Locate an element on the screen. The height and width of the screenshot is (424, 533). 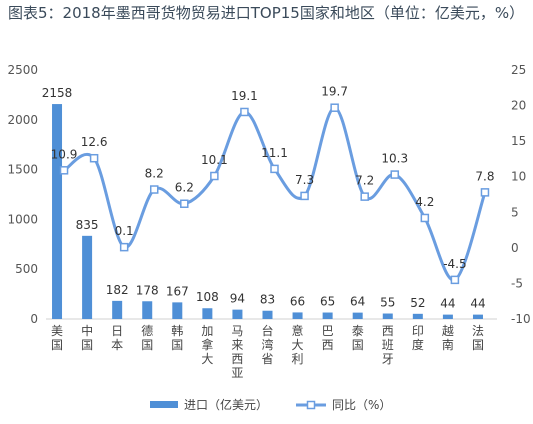
legend-bar-swatch is located at coordinates (164, 404).